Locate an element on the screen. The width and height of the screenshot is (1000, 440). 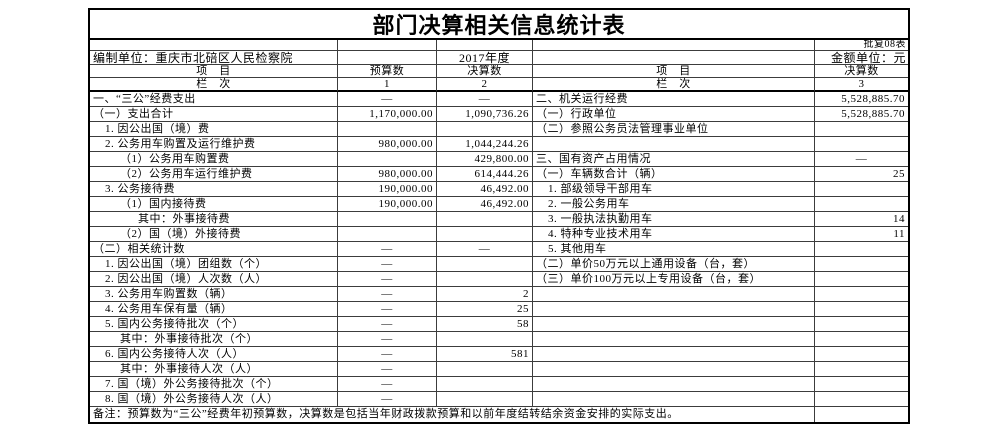
col-header-budget: 预算数 is located at coordinates (387, 71).